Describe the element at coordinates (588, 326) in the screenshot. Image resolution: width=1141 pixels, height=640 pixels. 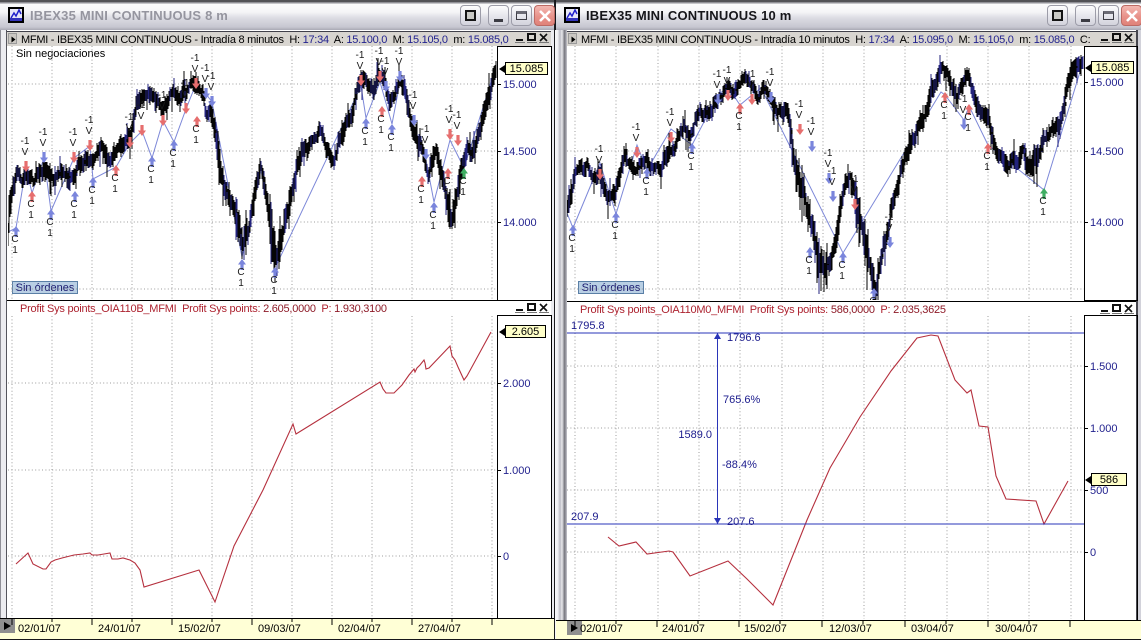
I see `svg-text: 1795.8` at that location.